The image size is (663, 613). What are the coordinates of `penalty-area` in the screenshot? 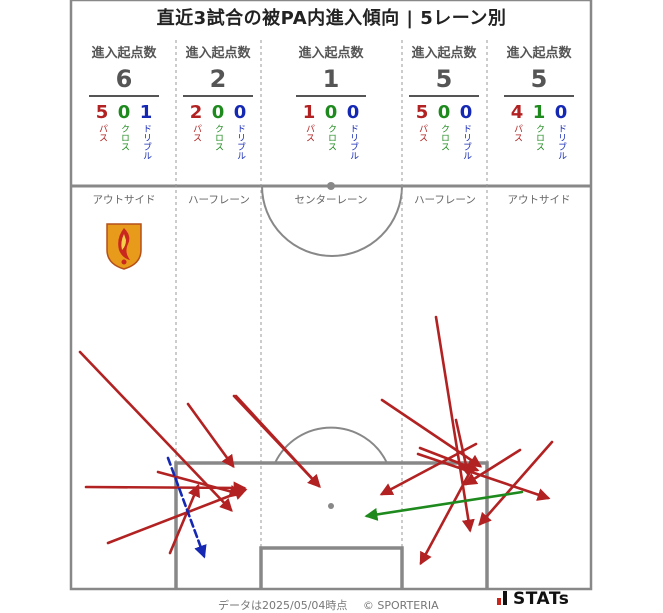 It's located at (331, 525).